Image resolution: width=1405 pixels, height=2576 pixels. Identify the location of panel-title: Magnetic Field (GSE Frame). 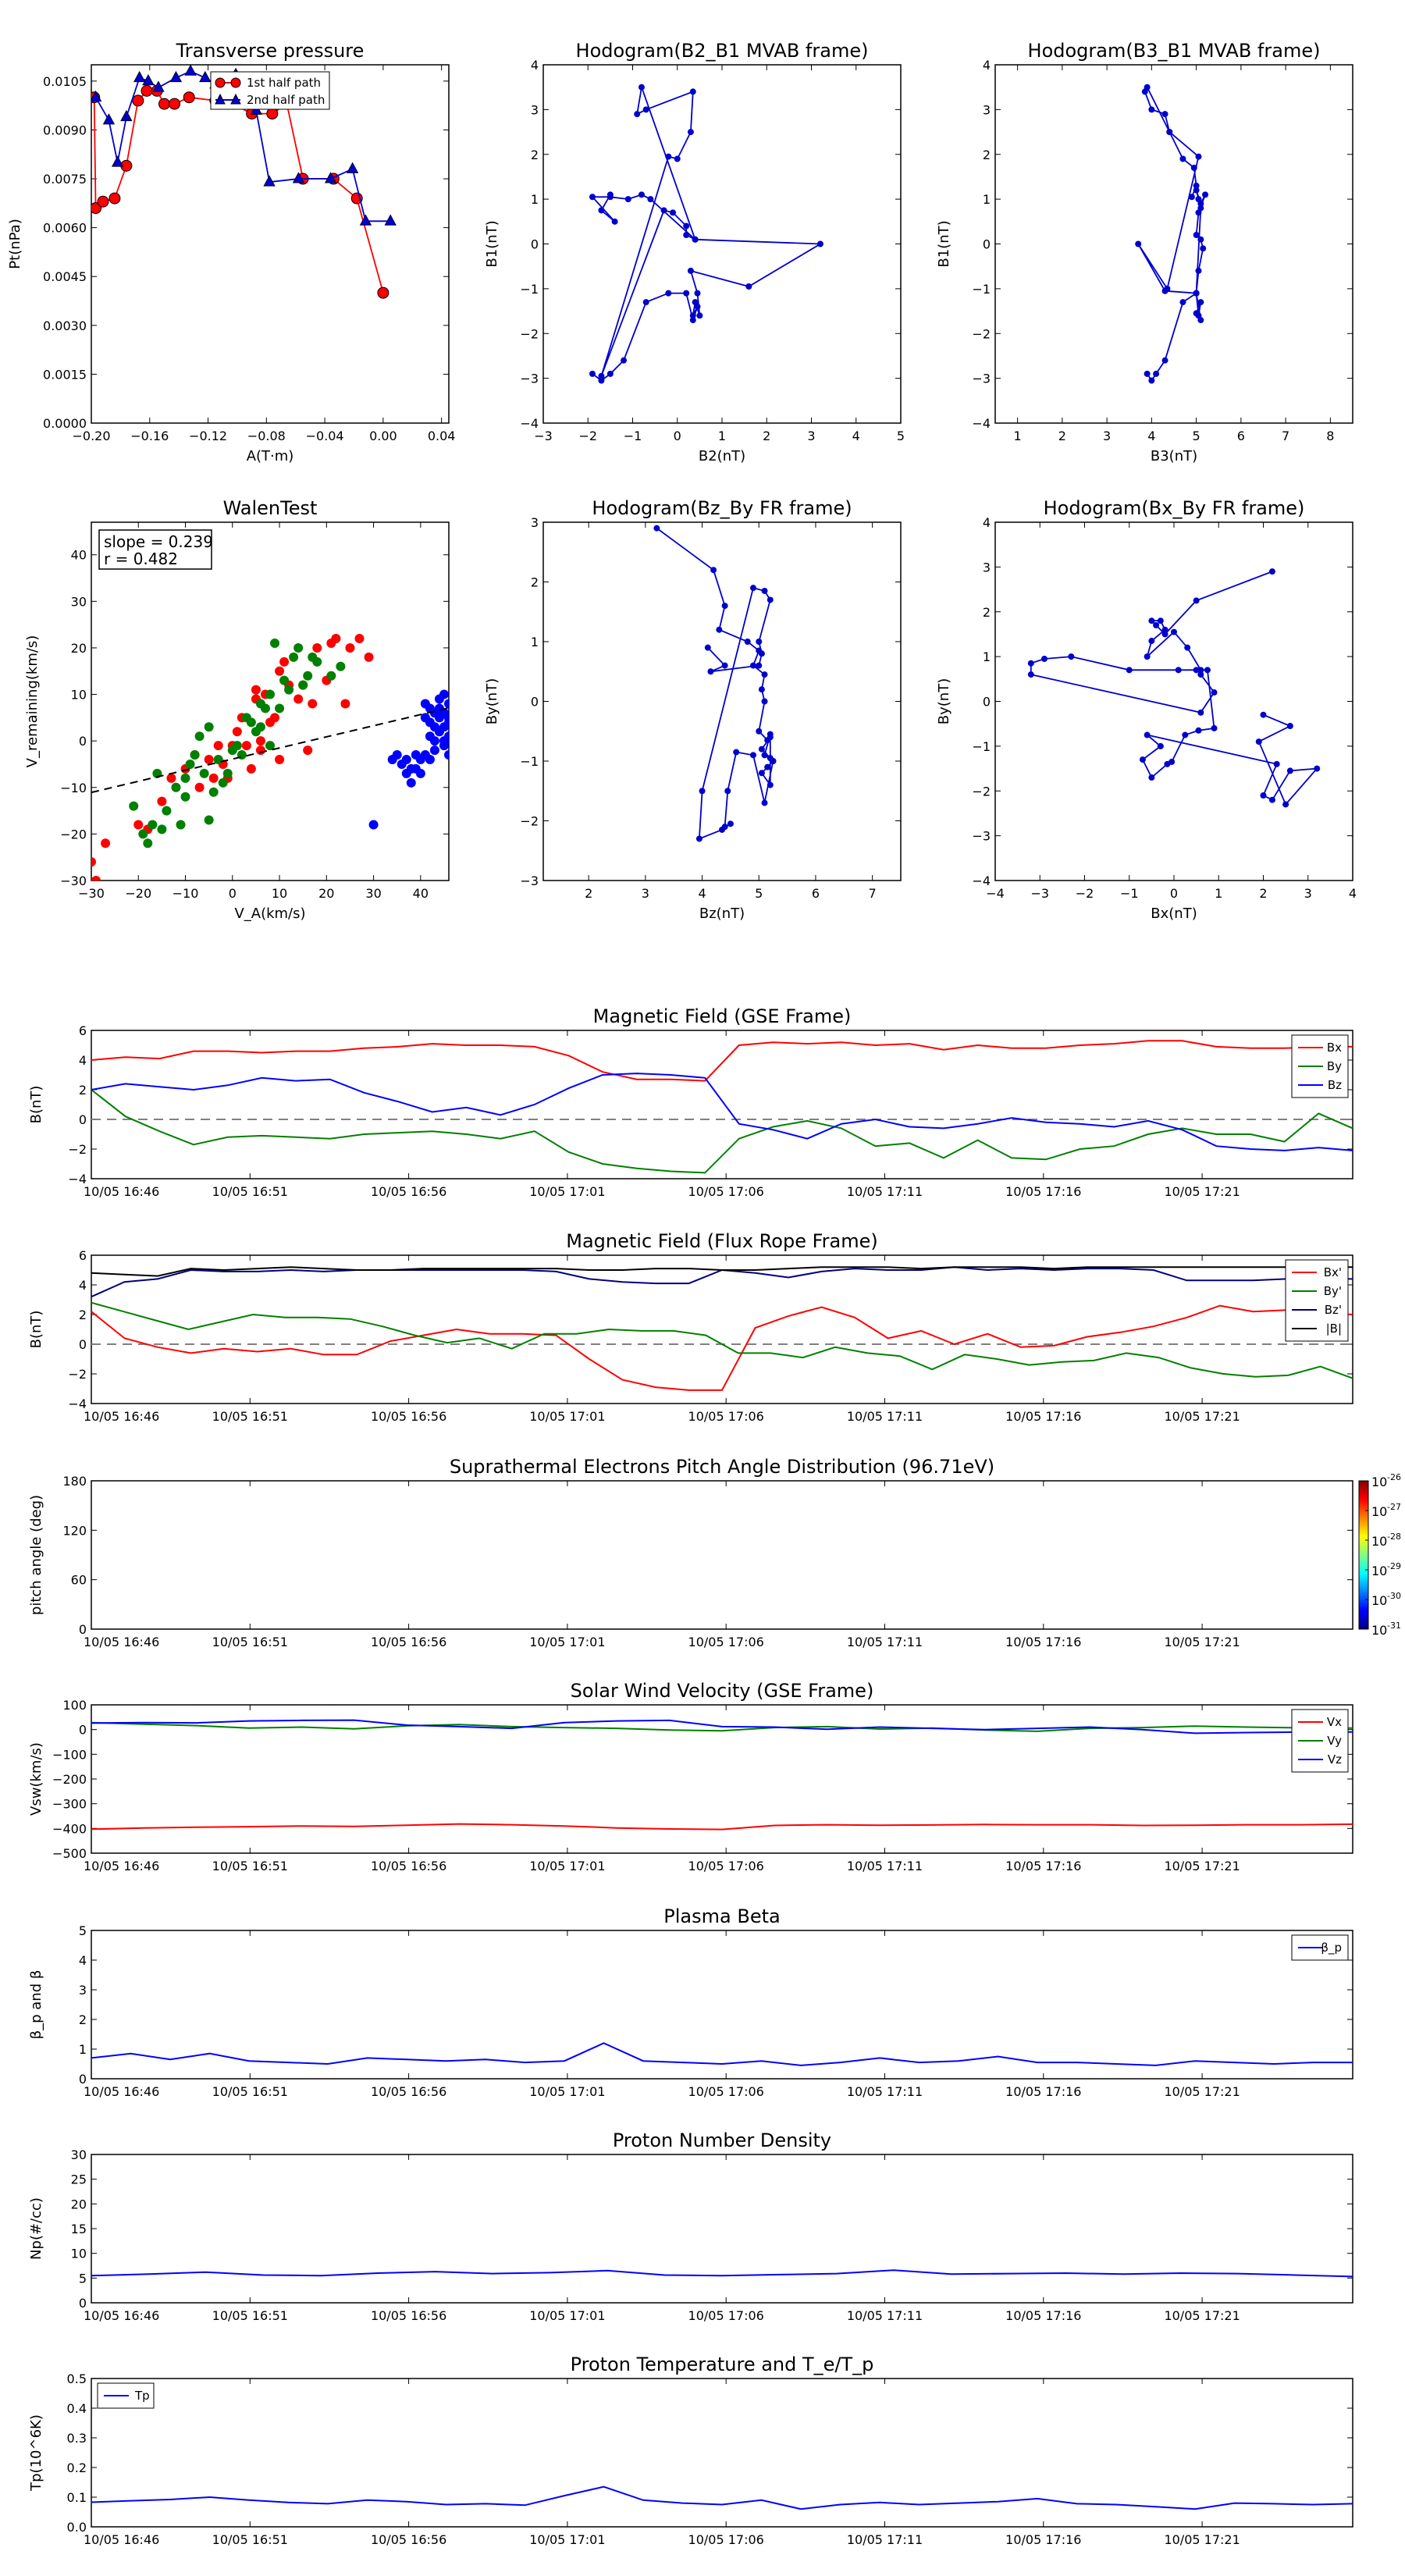
(722, 1016).